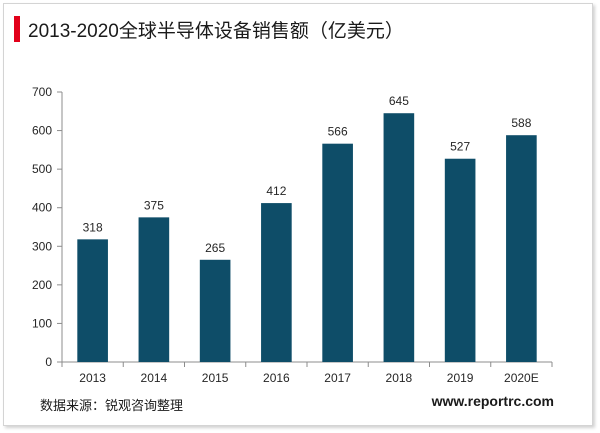 The width and height of the screenshot is (600, 433). Describe the element at coordinates (42, 208) in the screenshot. I see `y-tick-label: 400` at that location.